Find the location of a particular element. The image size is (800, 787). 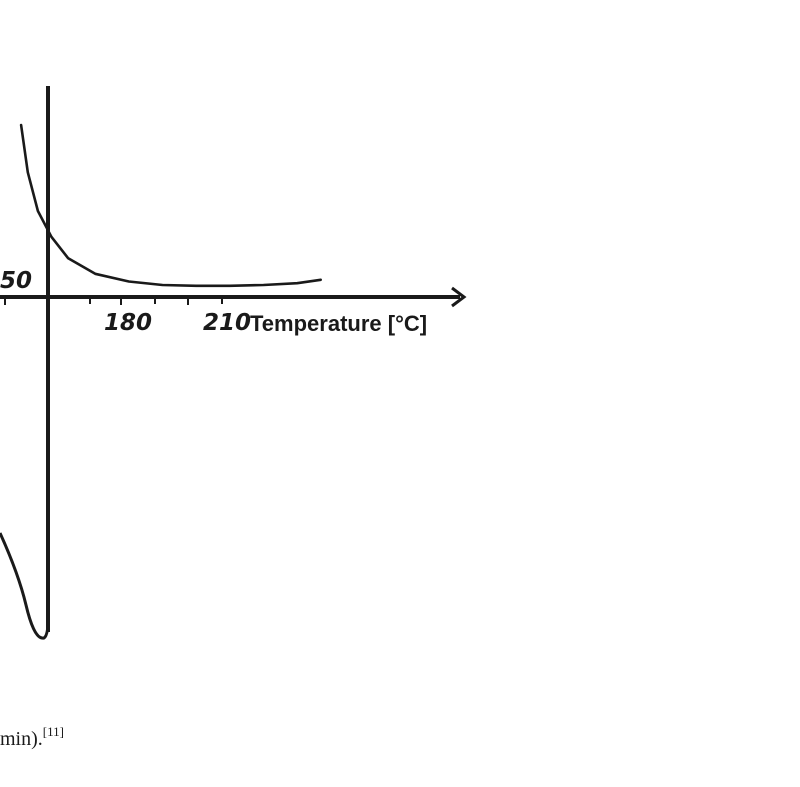

caption-reference: [11] is located at coordinates (53, 731).